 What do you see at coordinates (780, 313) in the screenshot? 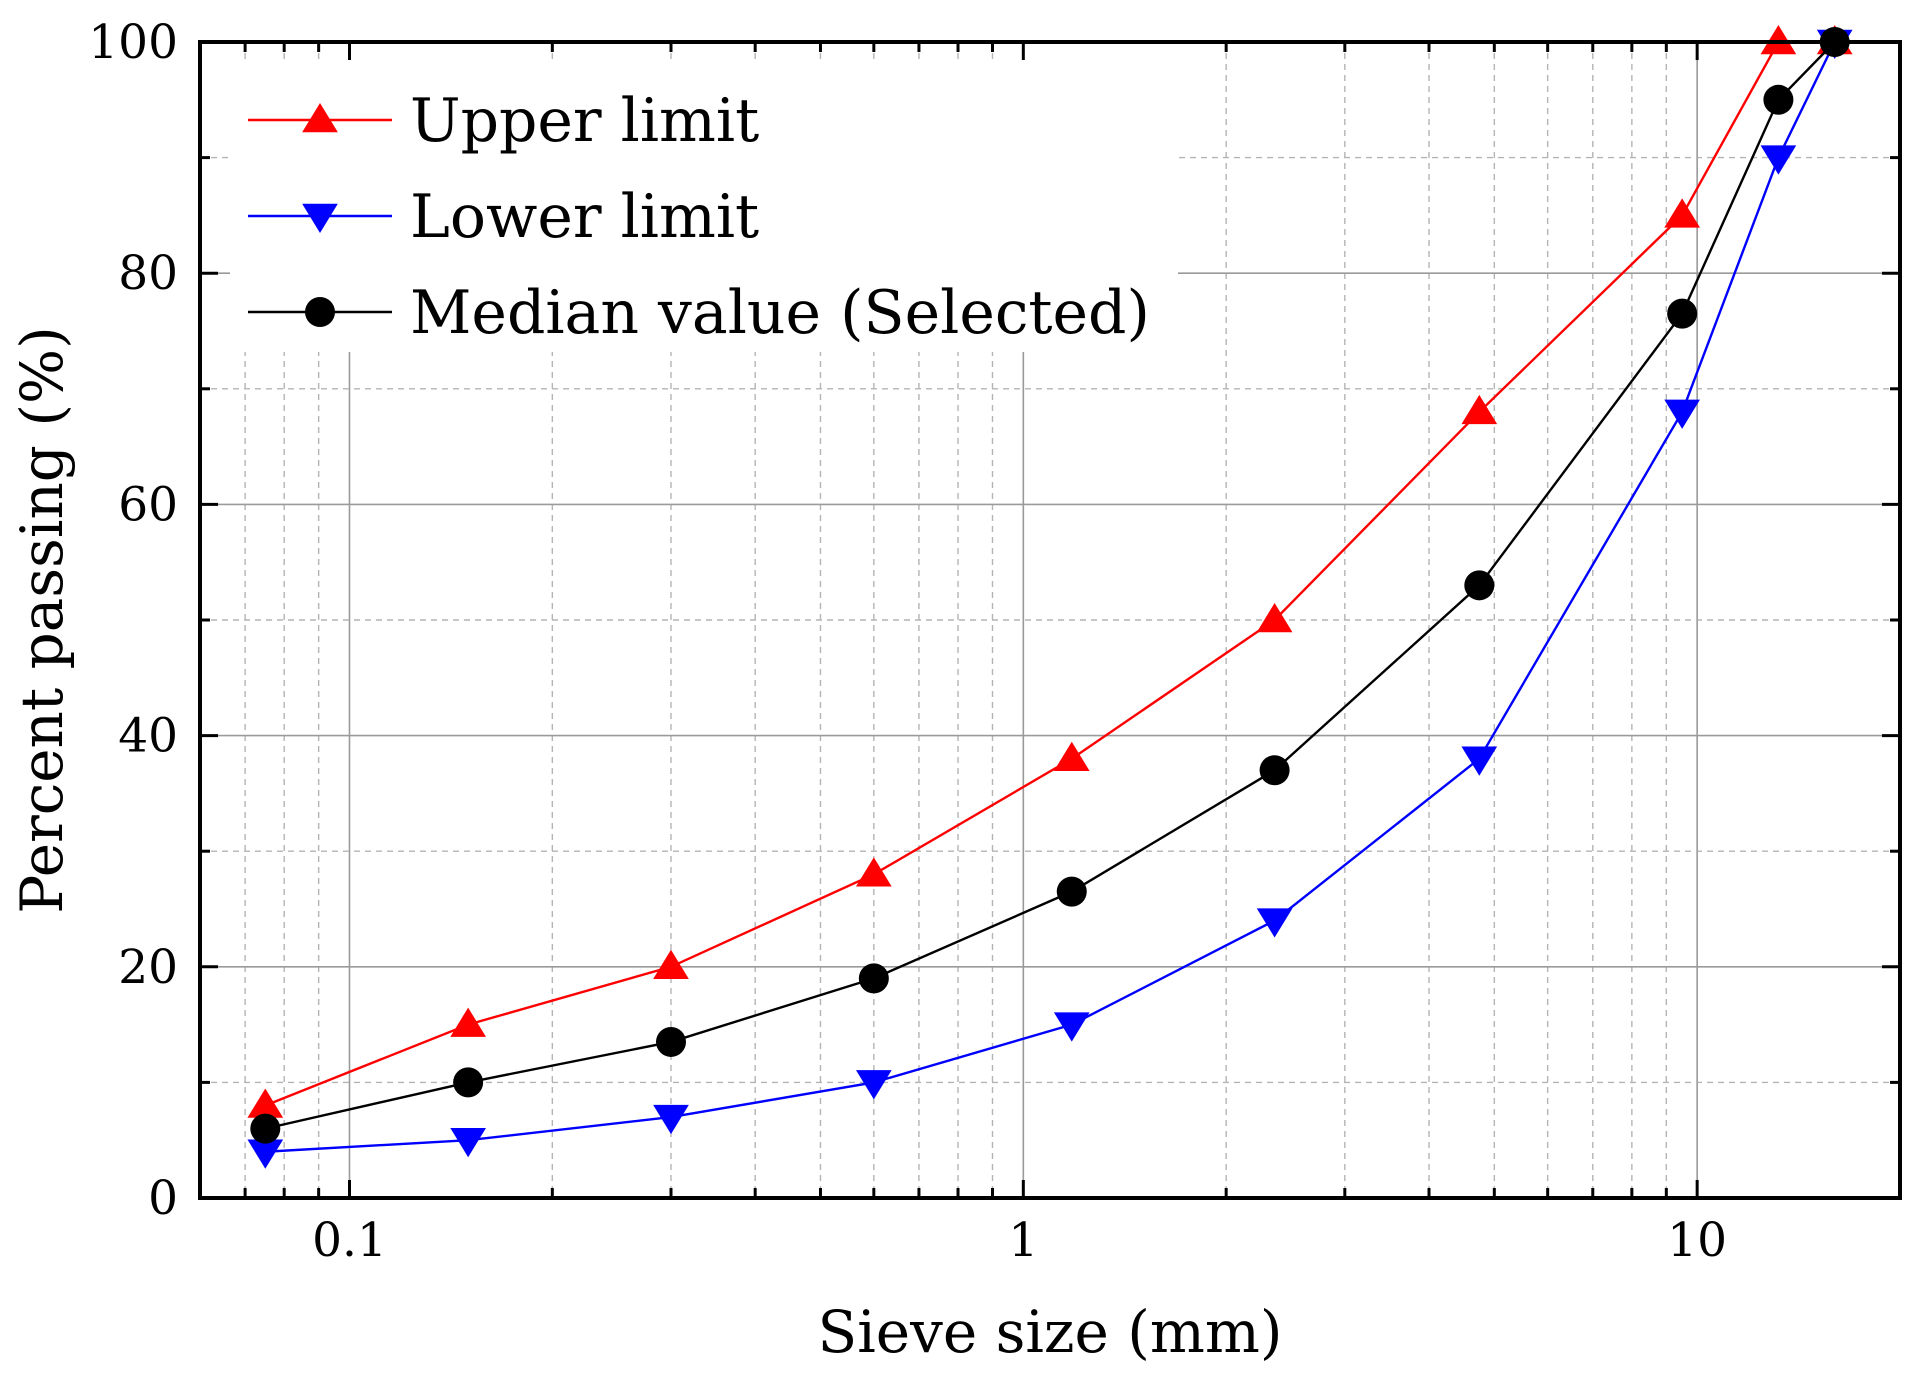
I see `legend-label: Median value (Selected)` at bounding box center [780, 313].